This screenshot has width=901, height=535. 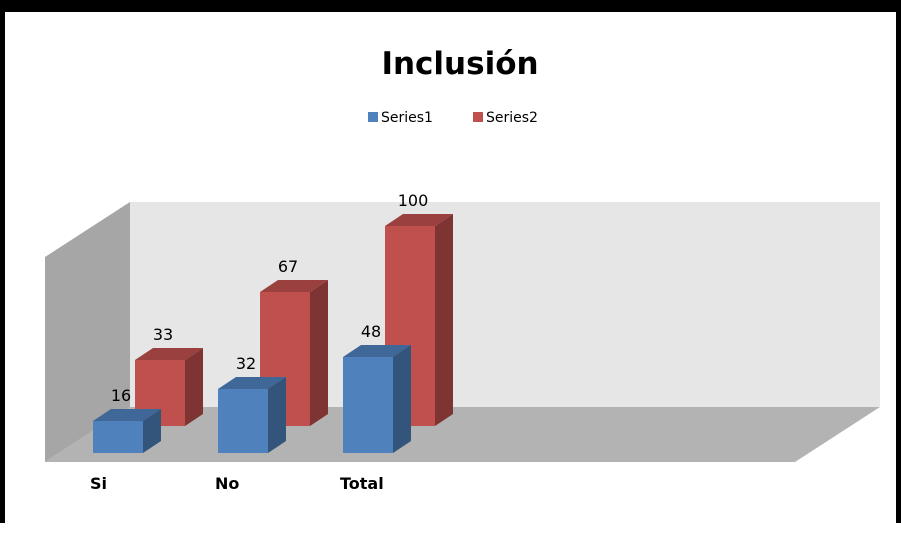 I want to click on legend-label-series2: Series2, so click(x=512, y=118).